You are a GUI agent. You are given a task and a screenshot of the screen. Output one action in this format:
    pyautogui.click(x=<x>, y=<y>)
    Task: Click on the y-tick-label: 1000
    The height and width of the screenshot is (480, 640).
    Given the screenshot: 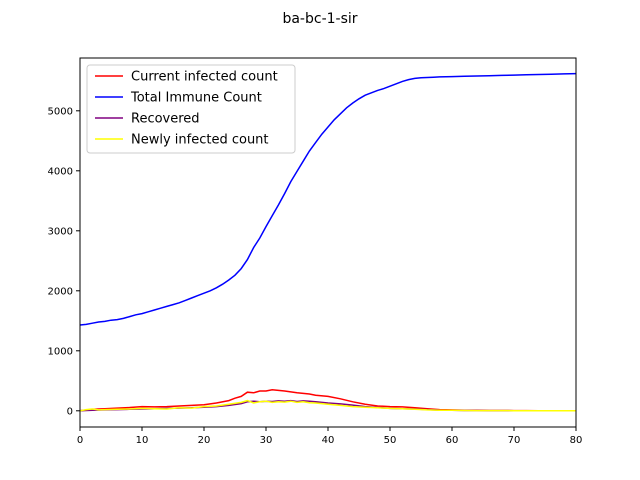 What is the action you would take?
    pyautogui.click(x=60, y=351)
    